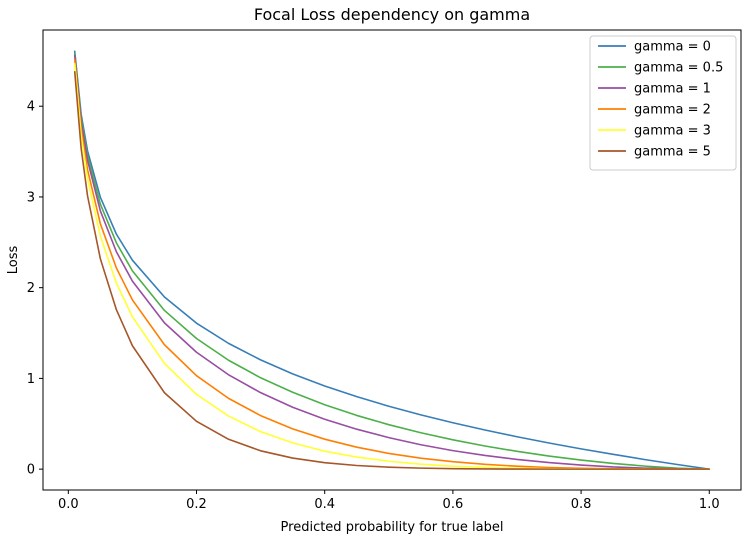  I want to click on legend-label: gamma = 3, so click(672, 131).